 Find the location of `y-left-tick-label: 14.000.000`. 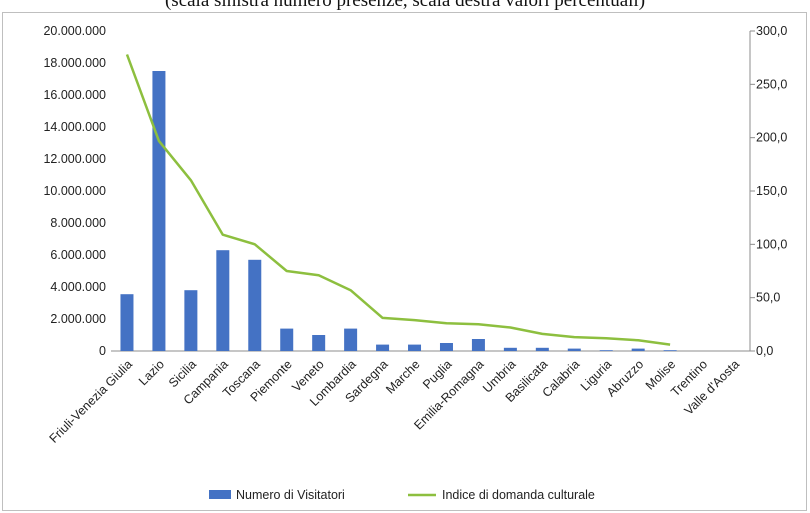

y-left-tick-label: 14.000.000 is located at coordinates (74, 127).